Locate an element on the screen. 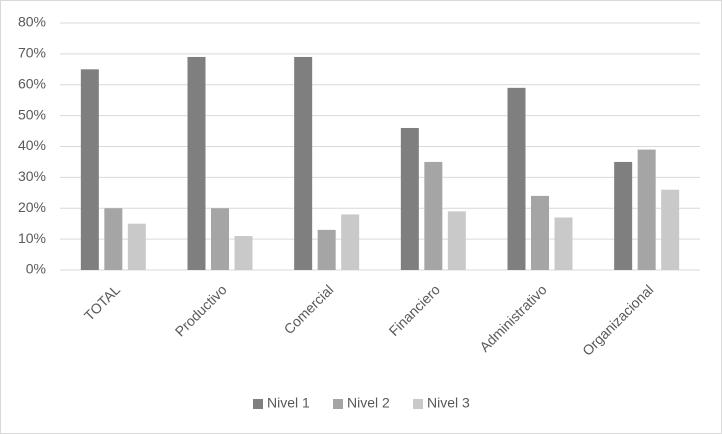 The height and width of the screenshot is (434, 722). legend-label: Nivel 2 is located at coordinates (368, 403).